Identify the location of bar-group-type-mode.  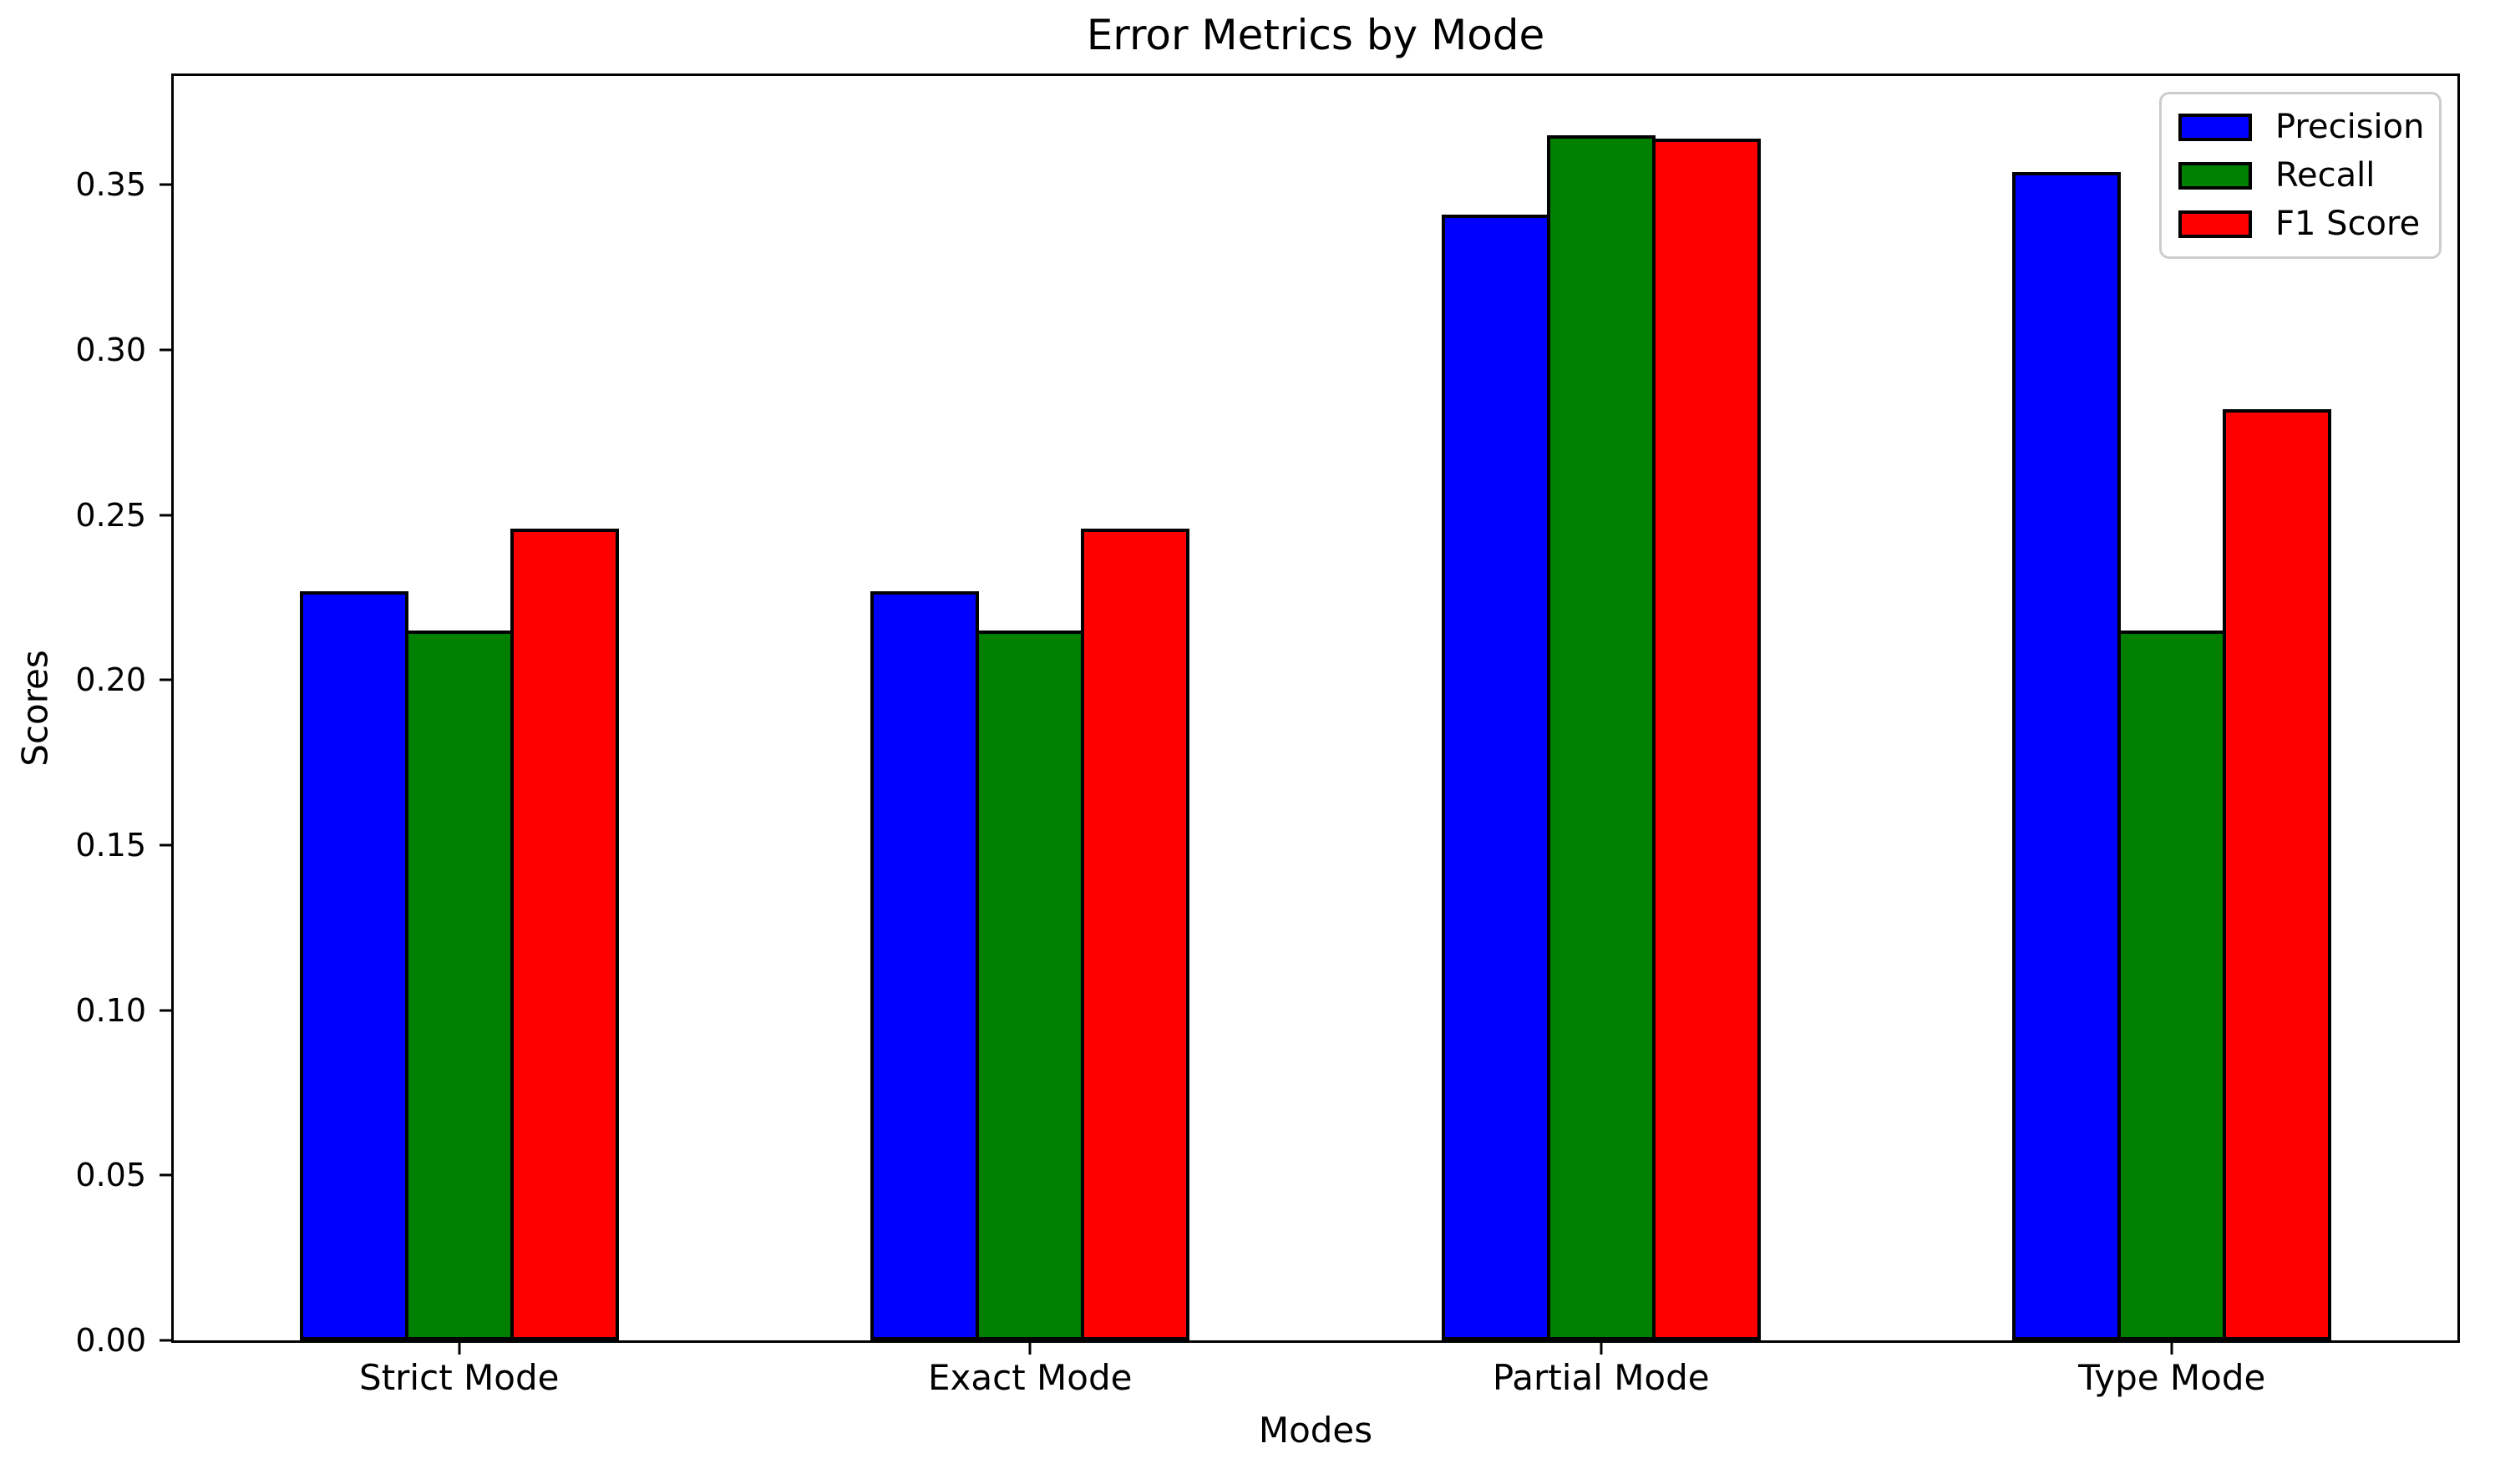
(2172, 708).